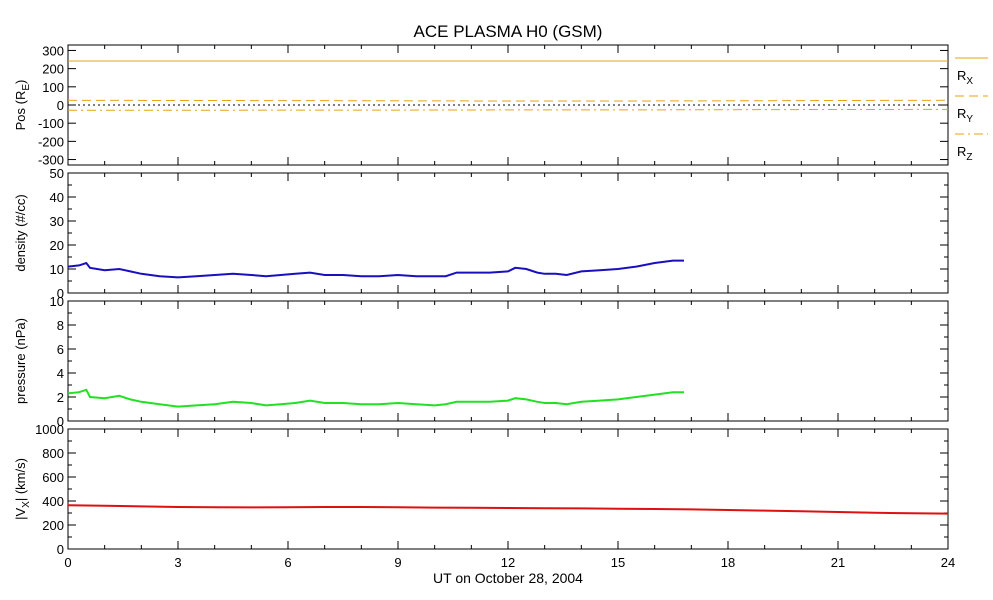 This screenshot has width=993, height=600. Describe the element at coordinates (508, 31) in the screenshot. I see `chart-title: ACE PLASMA H0 (GSM)` at that location.